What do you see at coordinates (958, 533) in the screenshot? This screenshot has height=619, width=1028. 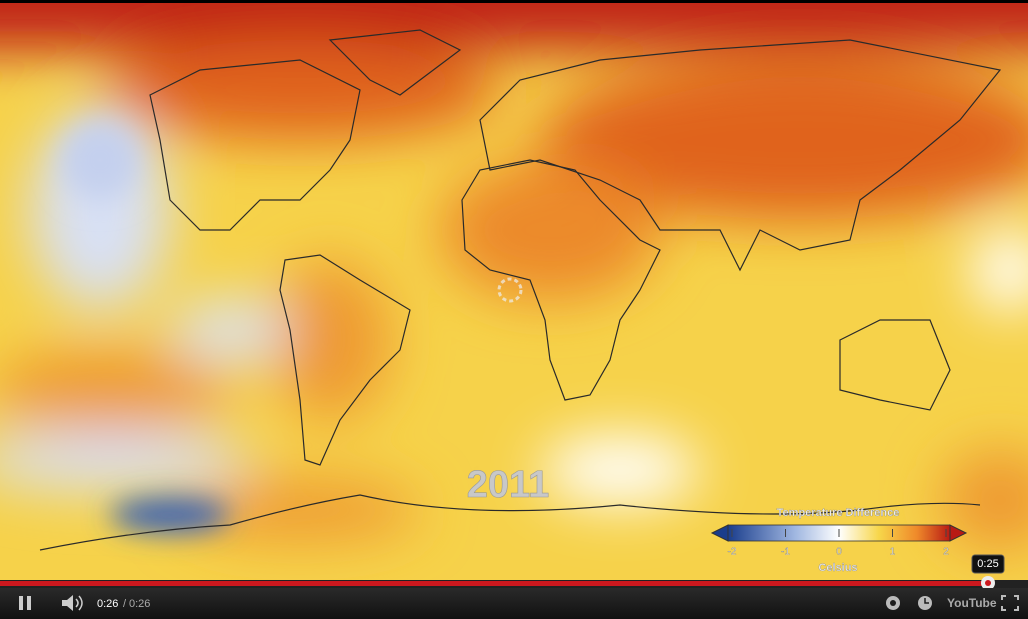 I see `legend-arrow-high` at bounding box center [958, 533].